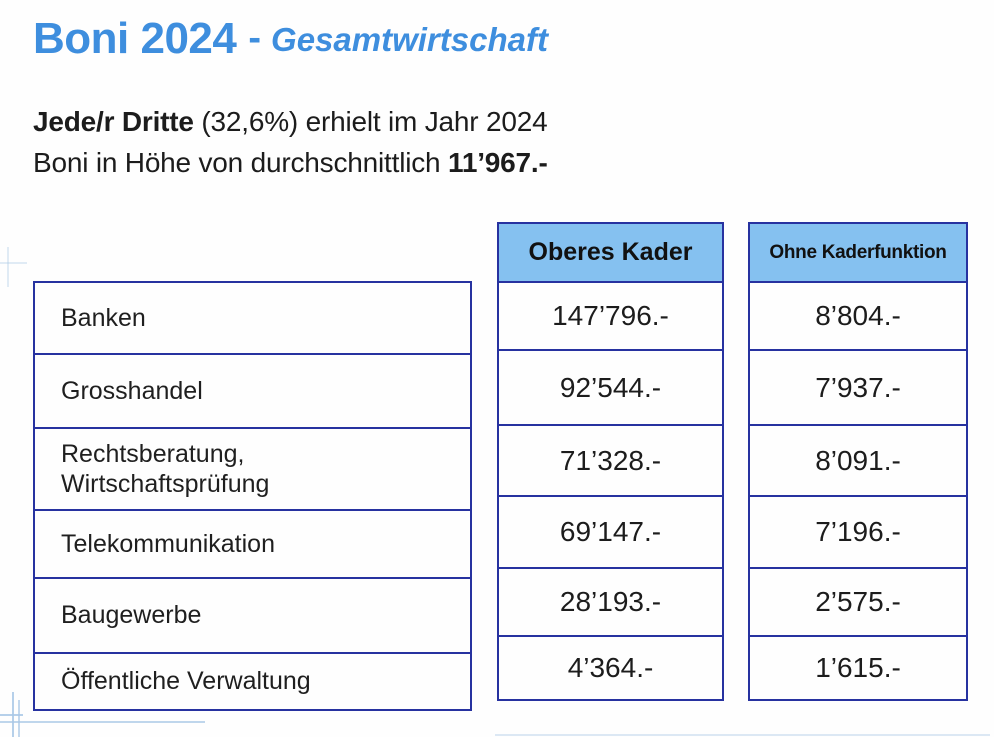  What do you see at coordinates (858, 386) in the screenshot?
I see `value-cell: 7’937.-` at bounding box center [858, 386].